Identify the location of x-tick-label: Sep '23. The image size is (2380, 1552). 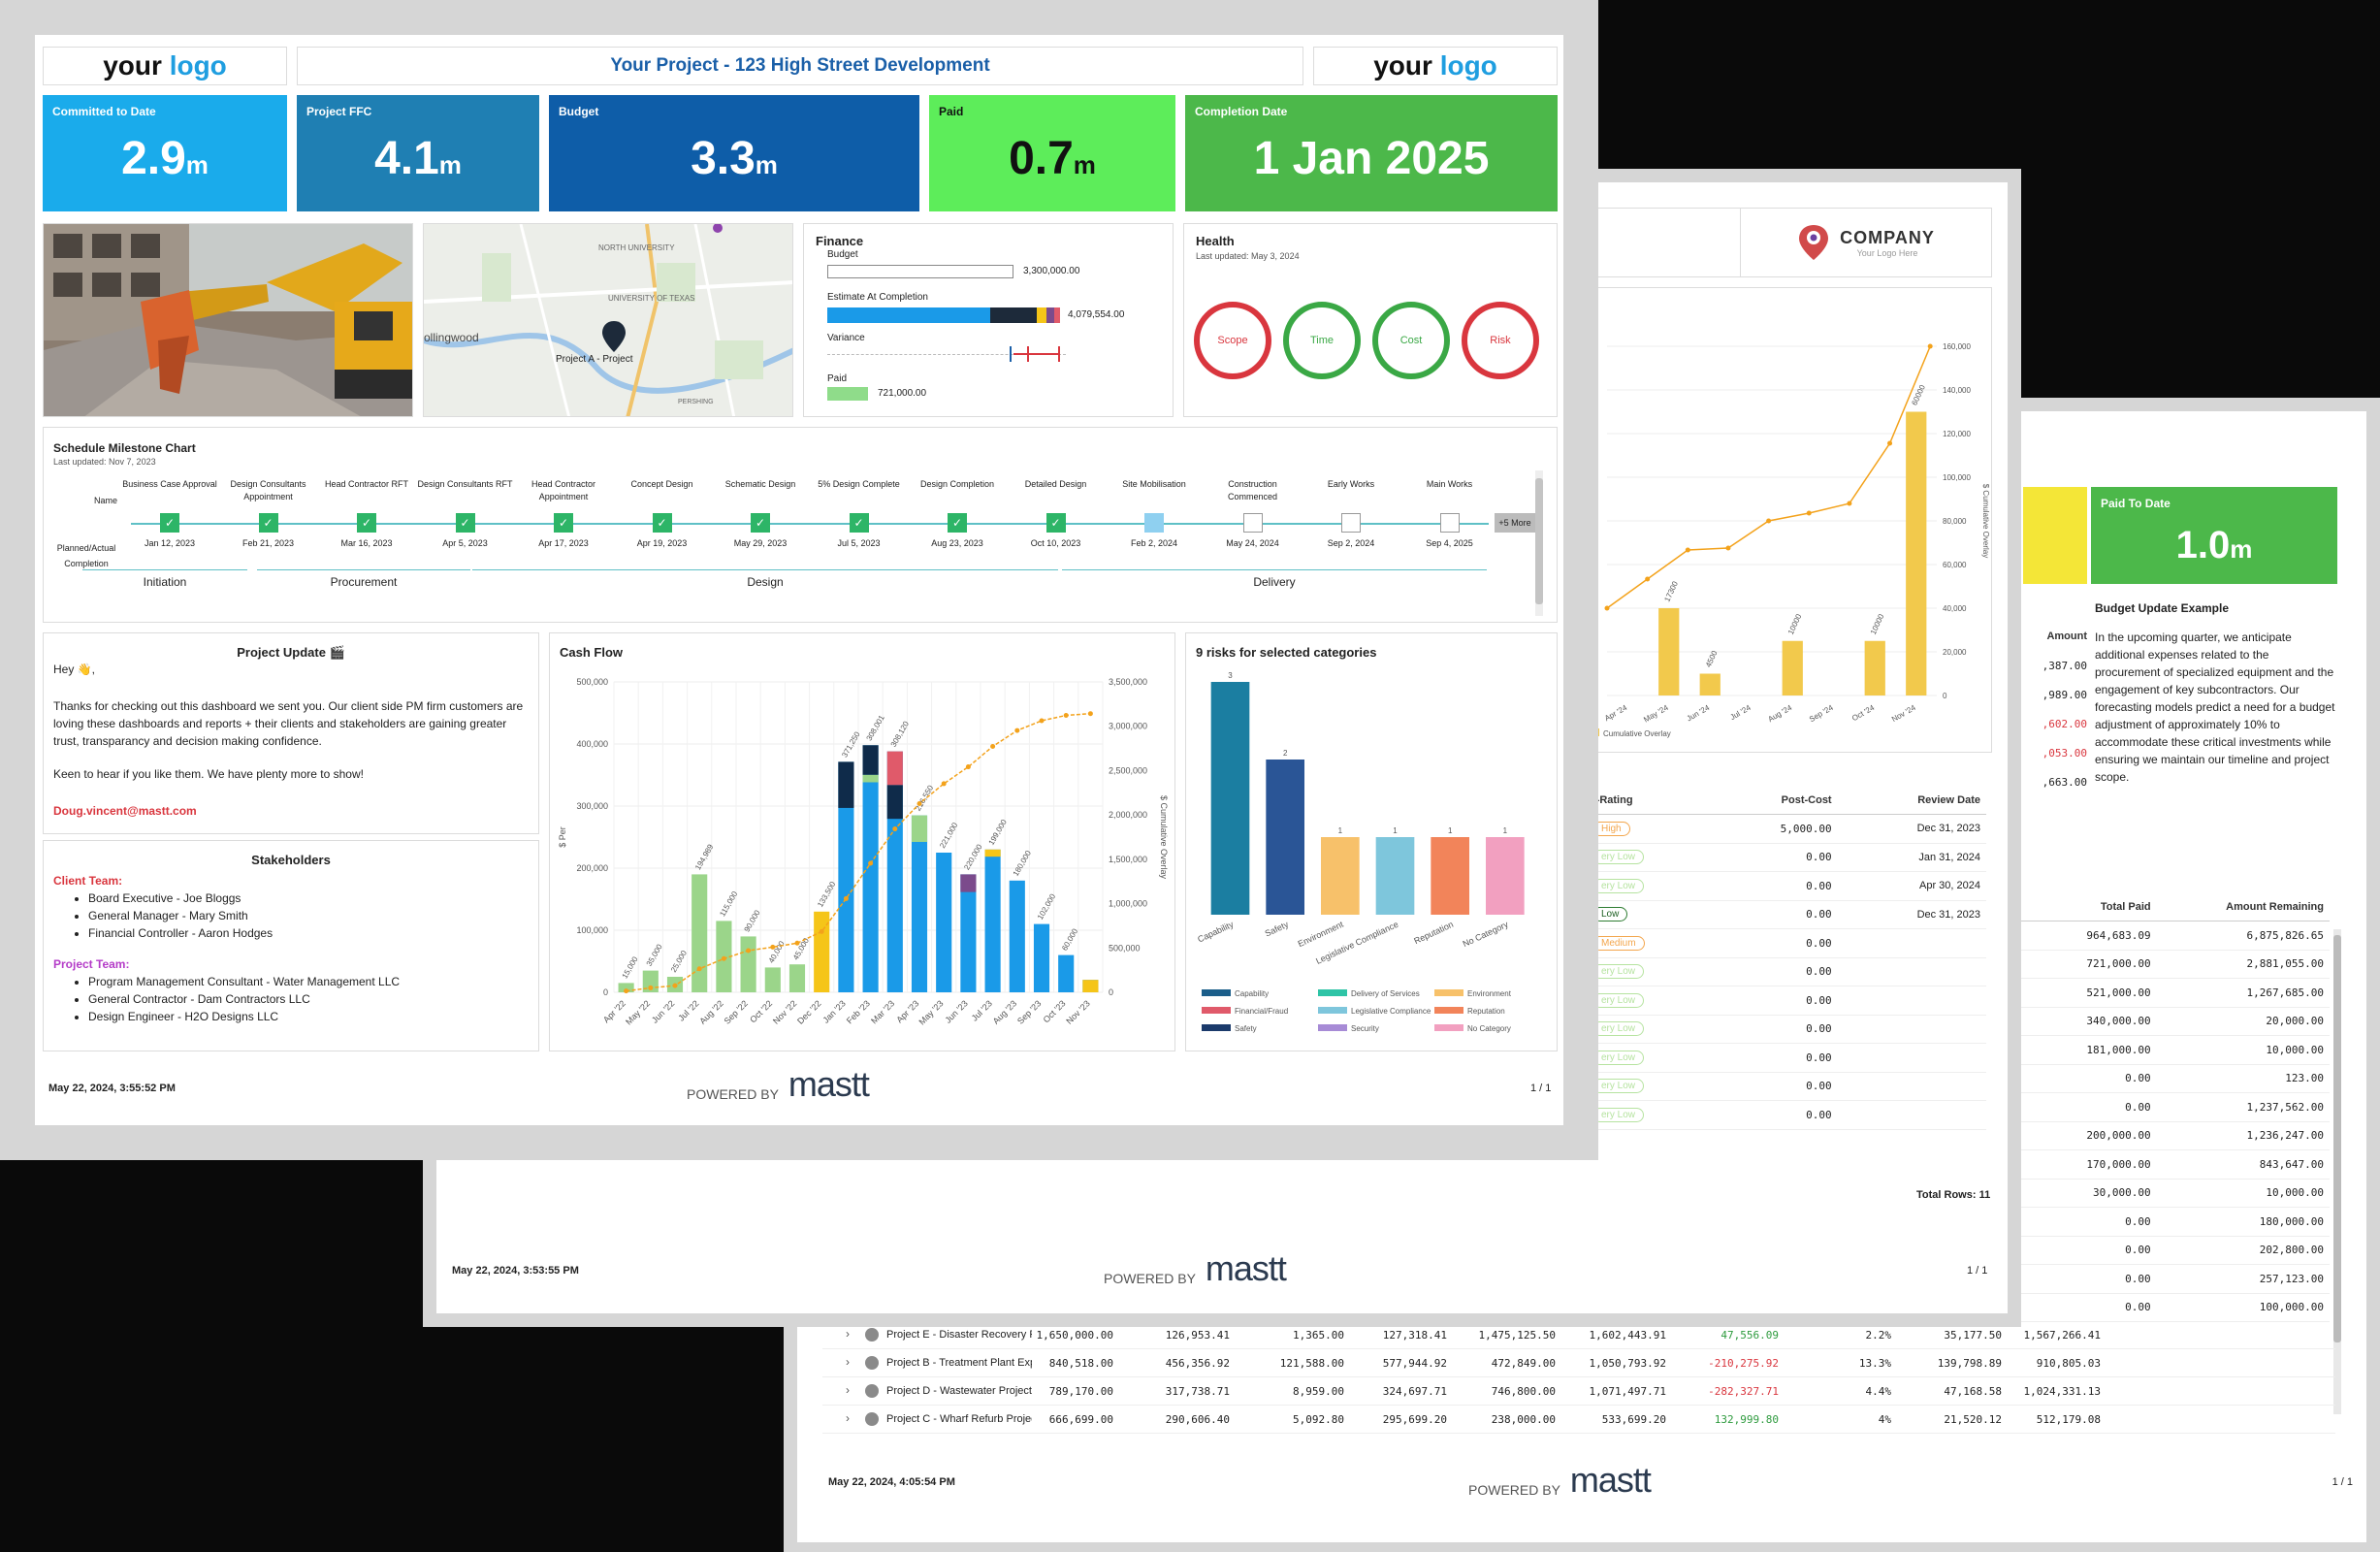
(1029, 1011).